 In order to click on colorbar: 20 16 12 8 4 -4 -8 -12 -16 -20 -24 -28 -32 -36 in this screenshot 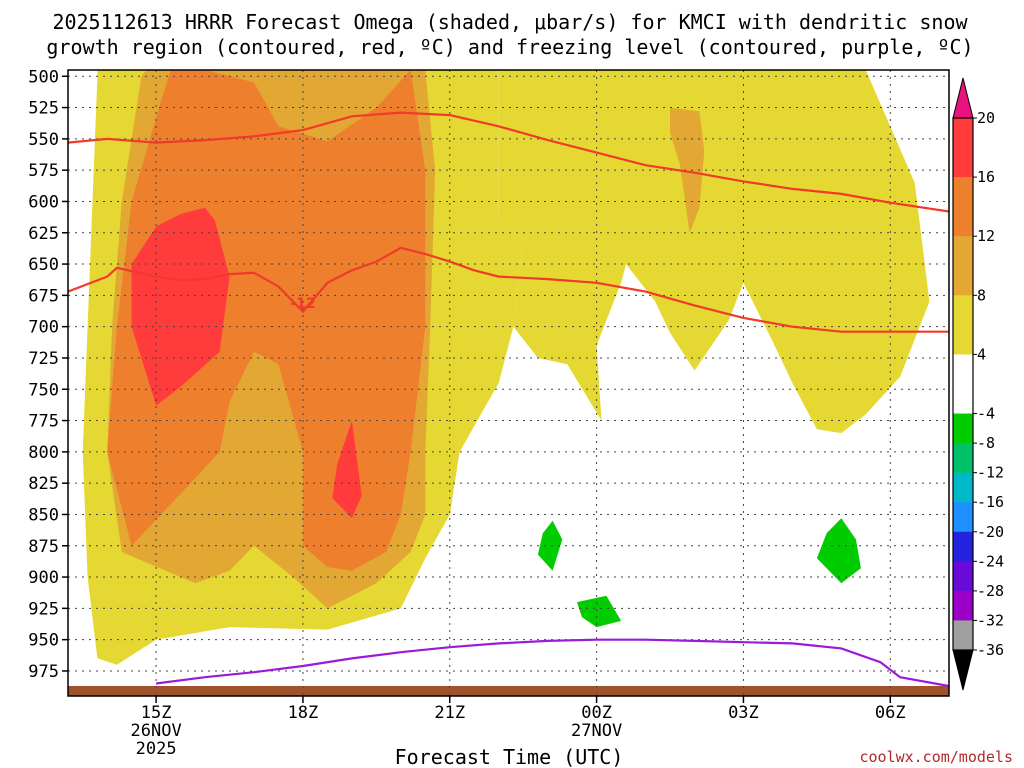, I will do `click(978, 384)`.